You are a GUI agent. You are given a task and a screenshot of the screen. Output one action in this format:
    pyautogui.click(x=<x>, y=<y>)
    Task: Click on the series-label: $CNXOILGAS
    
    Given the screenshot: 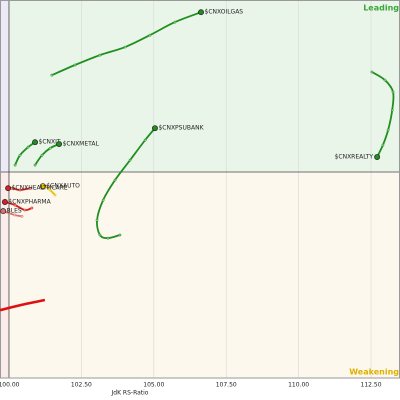 What is the action you would take?
    pyautogui.click(x=224, y=12)
    